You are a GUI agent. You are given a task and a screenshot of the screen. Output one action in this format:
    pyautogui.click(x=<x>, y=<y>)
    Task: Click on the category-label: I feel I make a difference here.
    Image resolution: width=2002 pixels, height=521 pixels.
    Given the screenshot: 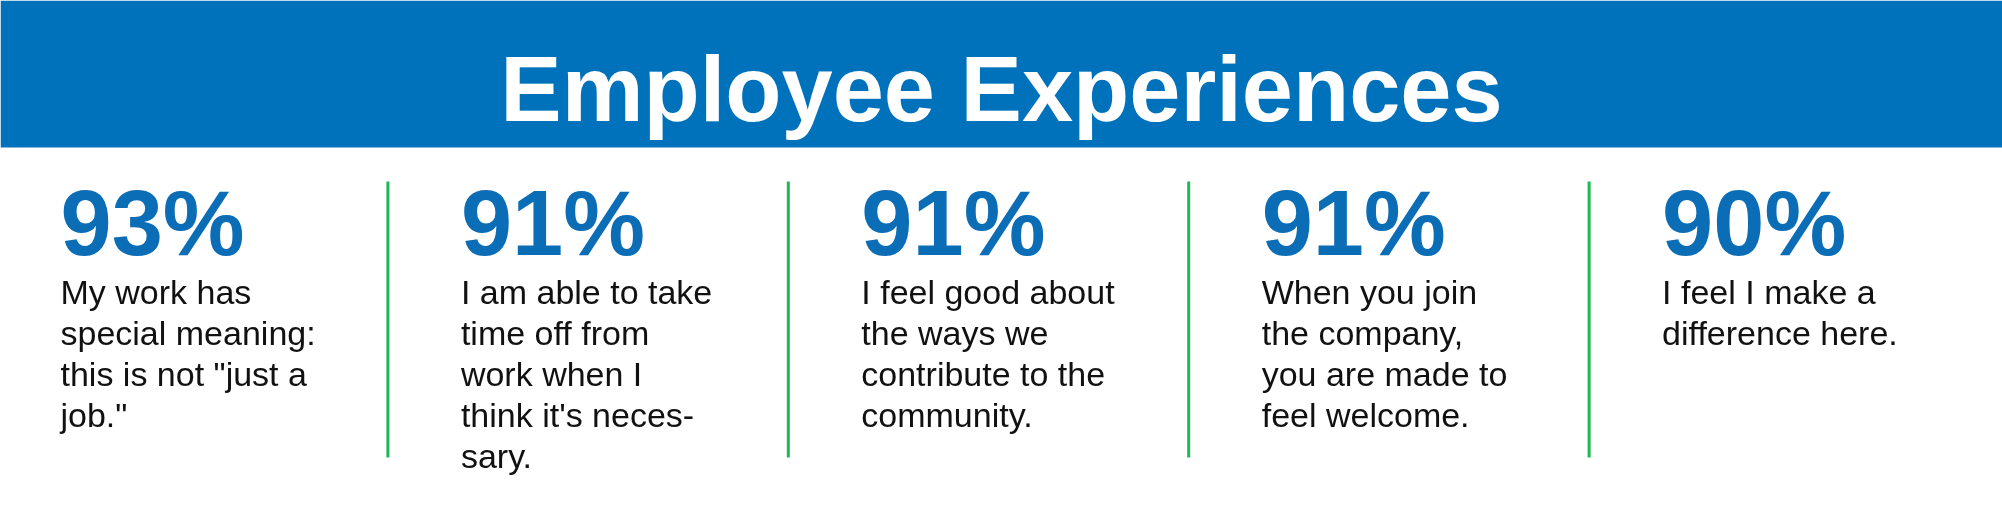 What is the action you would take?
    pyautogui.click(x=1780, y=312)
    